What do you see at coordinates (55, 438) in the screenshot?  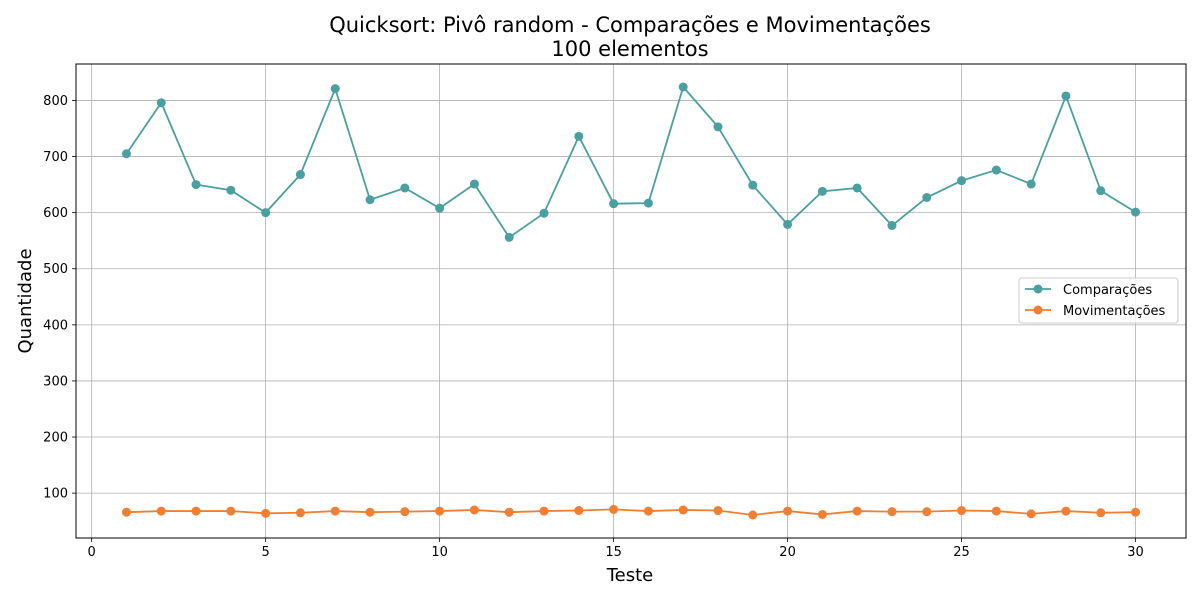 I see `y-tick-label: 200` at bounding box center [55, 438].